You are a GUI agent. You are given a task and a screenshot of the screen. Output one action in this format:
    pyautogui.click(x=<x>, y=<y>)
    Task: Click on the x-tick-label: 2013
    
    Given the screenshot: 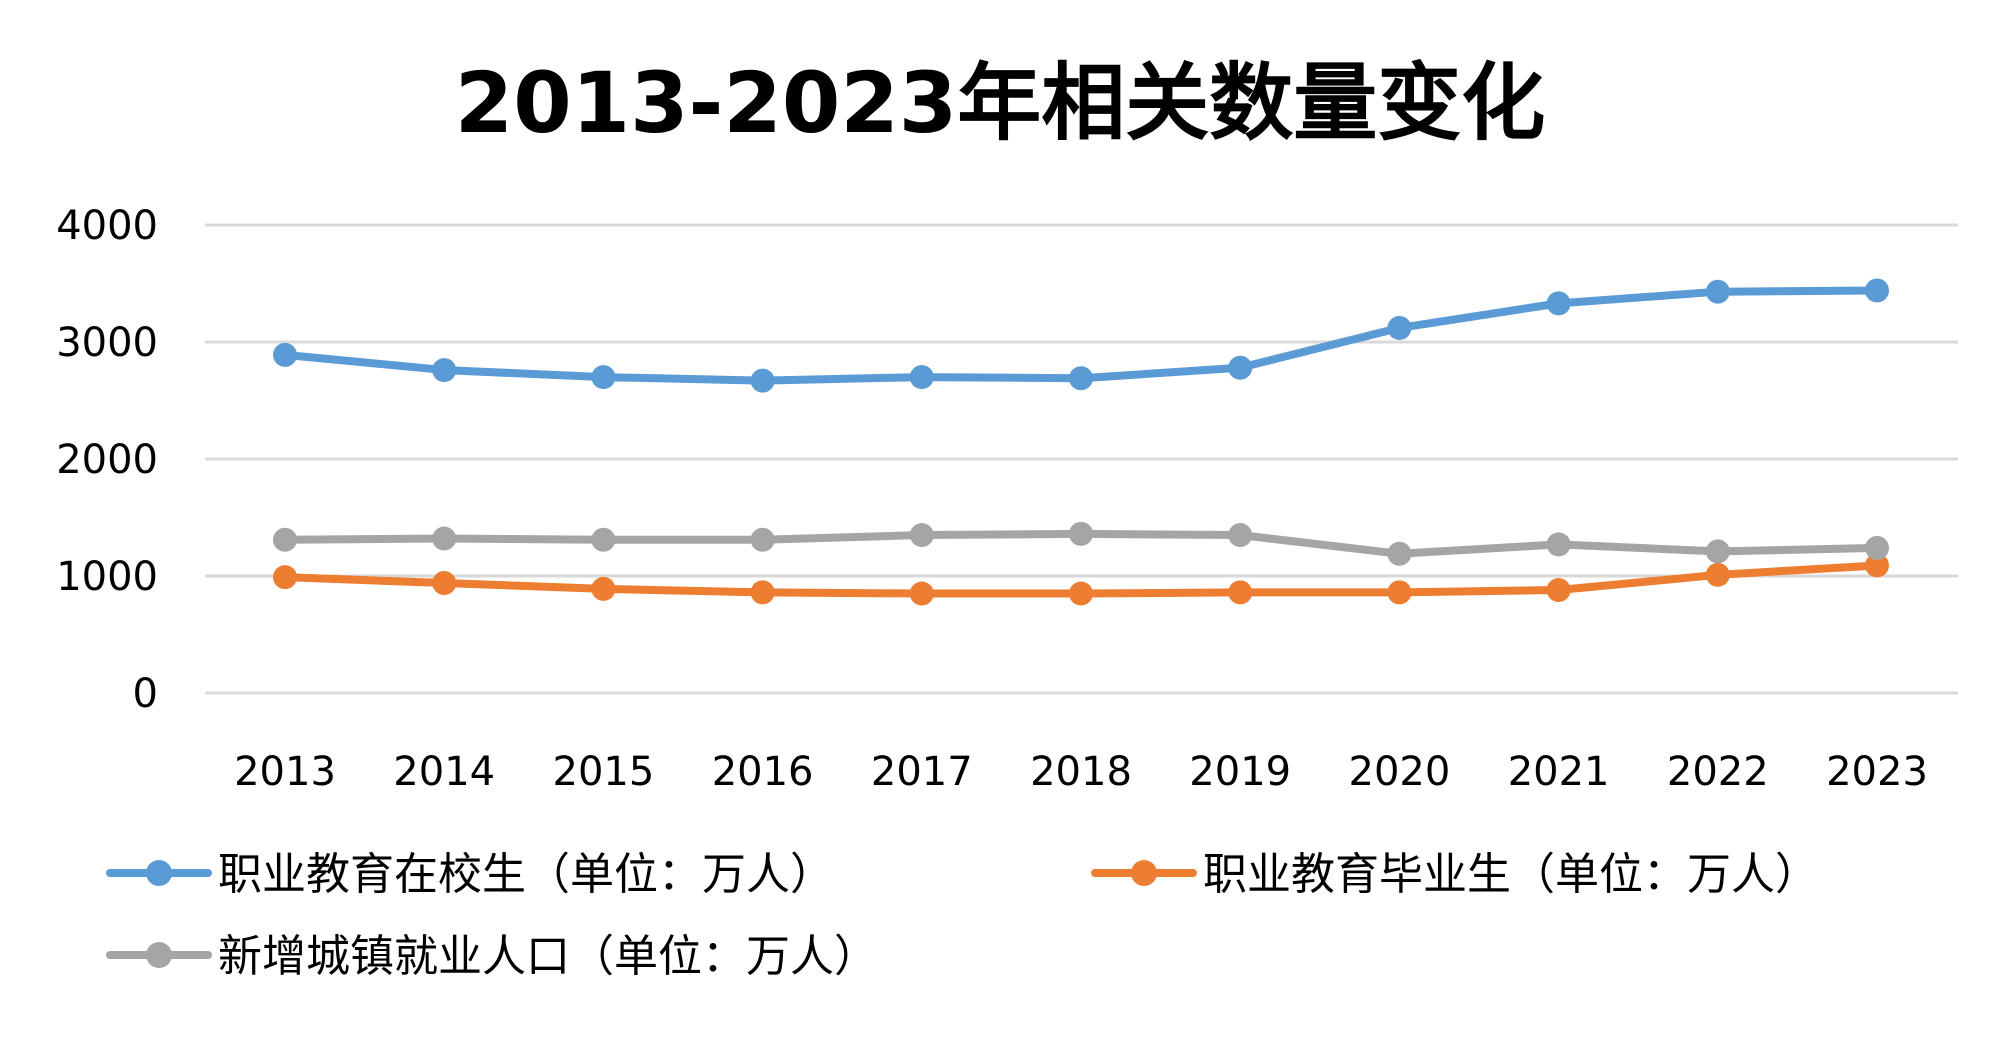 What is the action you would take?
    pyautogui.click(x=285, y=772)
    